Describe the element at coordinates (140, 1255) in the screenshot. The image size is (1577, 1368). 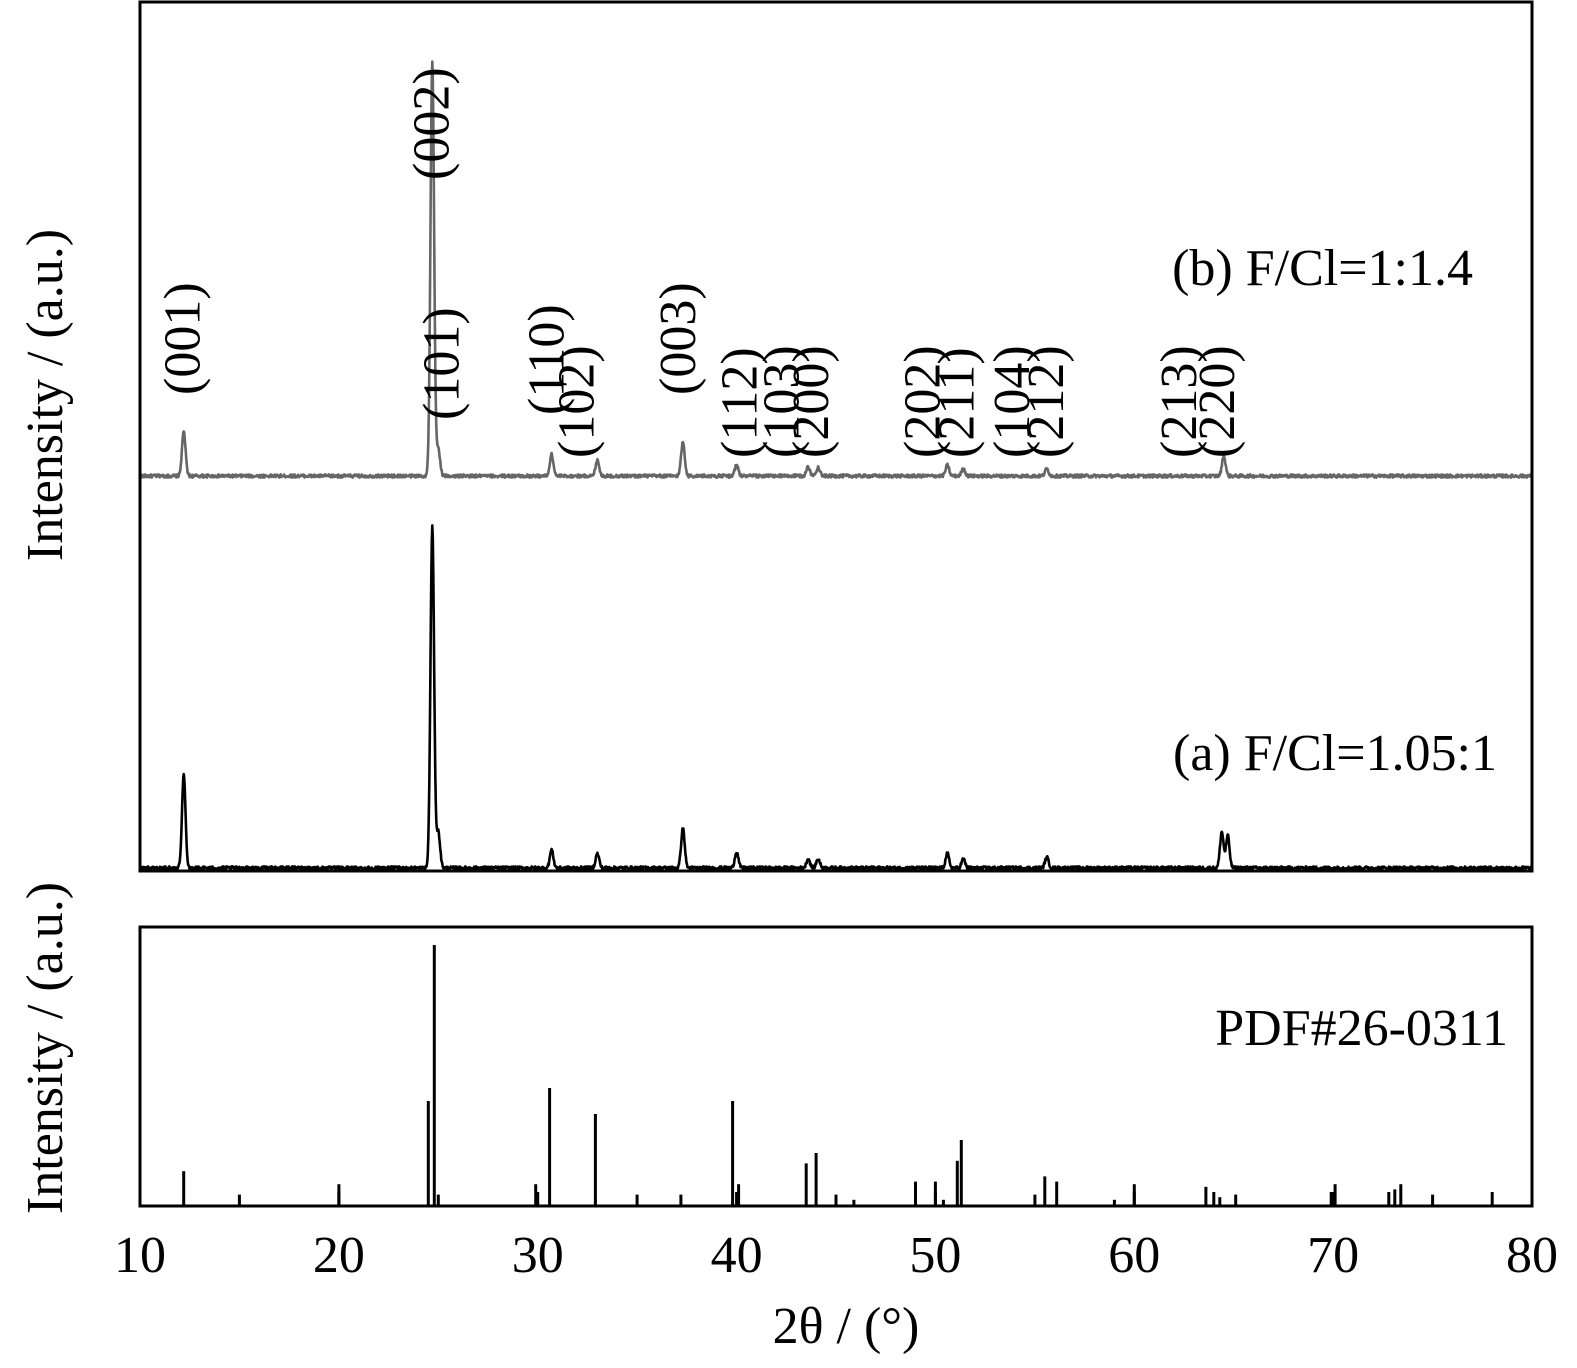
I see `x-tick-label: 10` at that location.